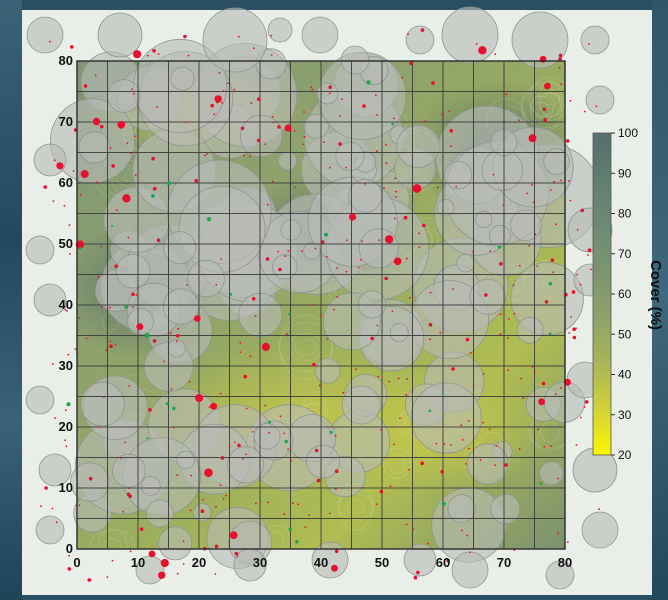 This screenshot has height=600, width=668. I want to click on x-tick-label: 20, so click(199, 562).